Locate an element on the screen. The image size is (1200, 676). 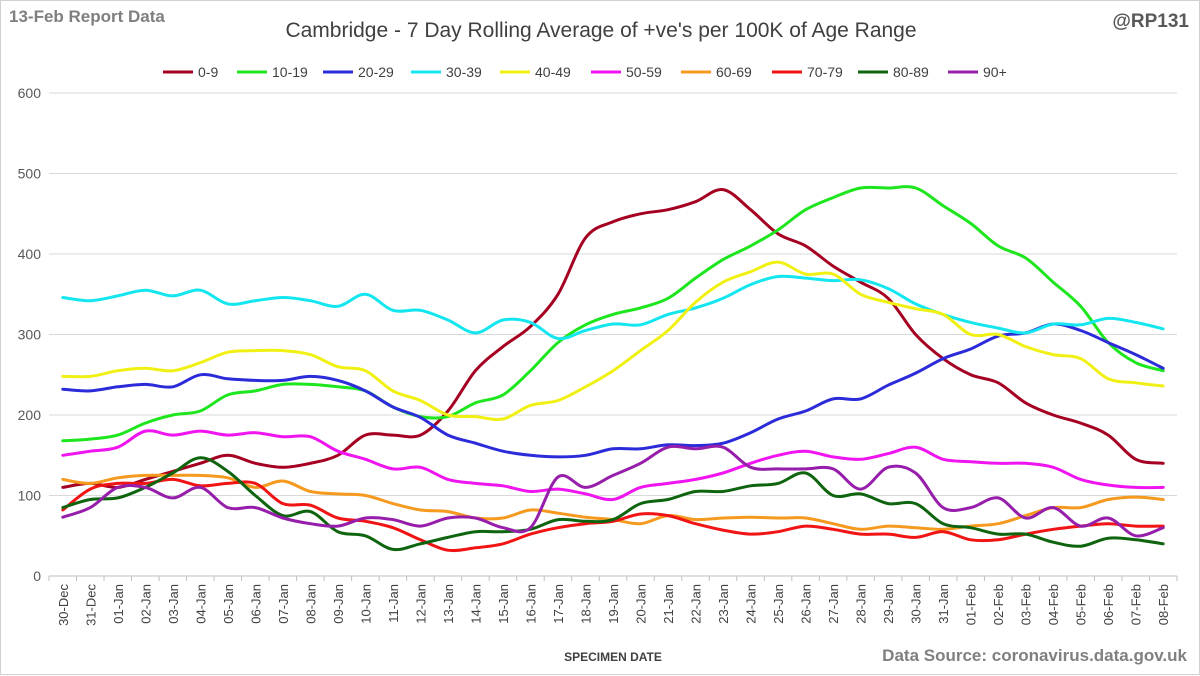
x-tick-label: 19-Jan is located at coordinates (613, 604).